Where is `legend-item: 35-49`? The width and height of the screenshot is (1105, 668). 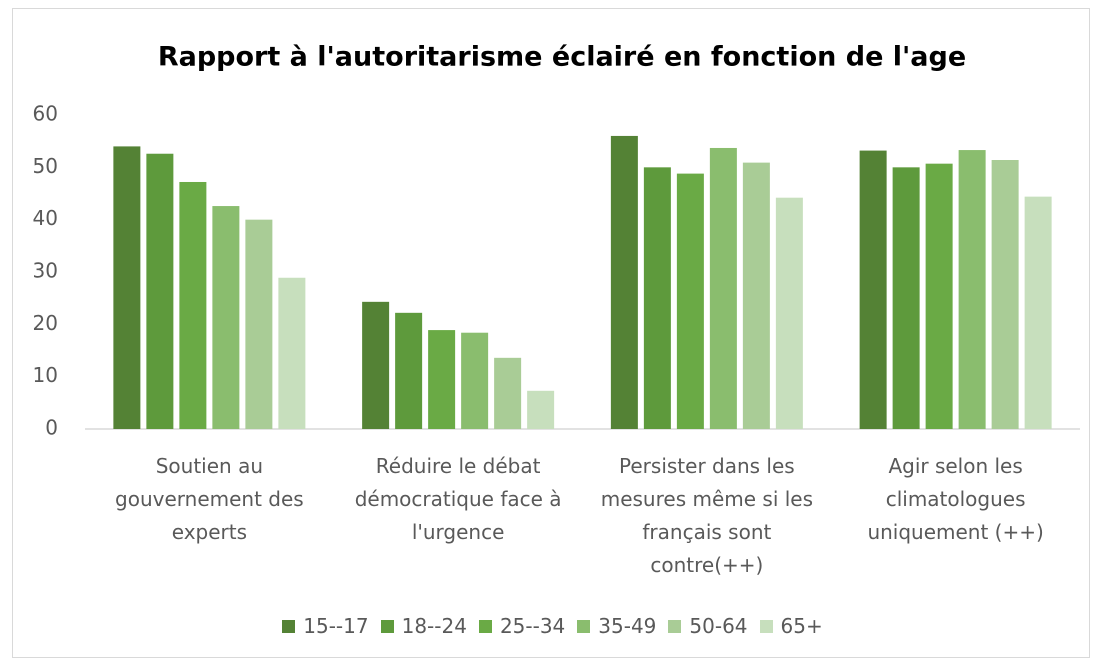 legend-item: 35-49 is located at coordinates (616, 626).